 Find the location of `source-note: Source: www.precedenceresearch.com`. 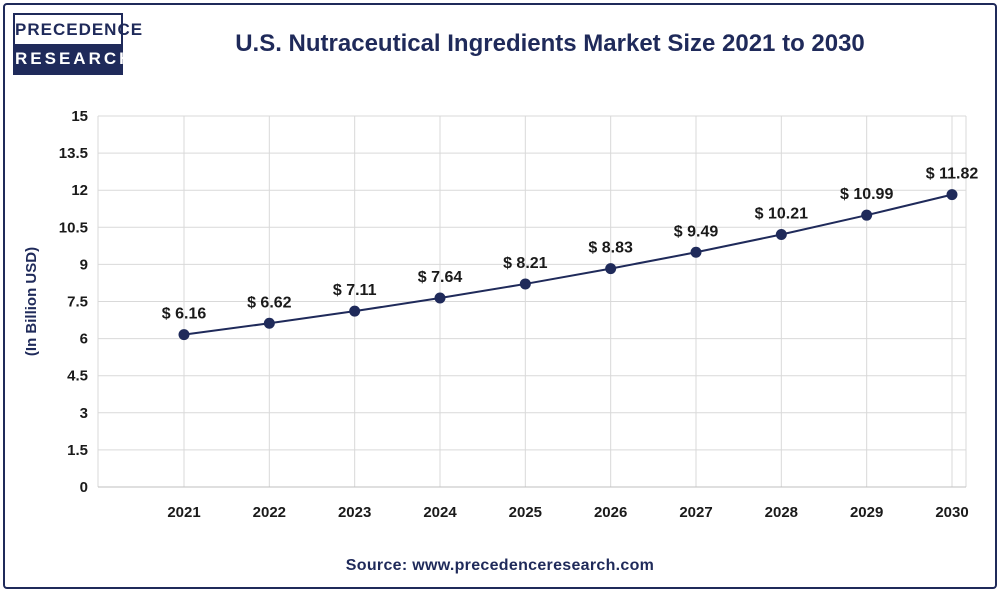

source-note: Source: www.precedenceresearch.com is located at coordinates (500, 565).